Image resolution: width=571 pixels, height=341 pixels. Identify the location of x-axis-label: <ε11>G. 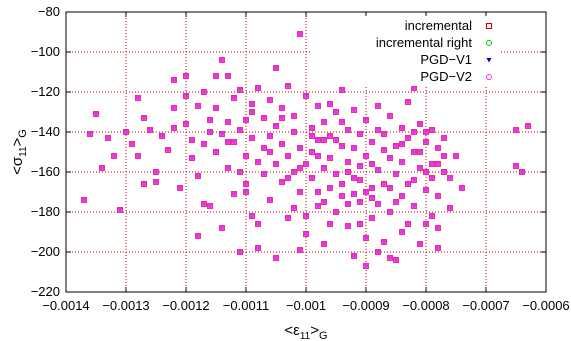
(305, 331).